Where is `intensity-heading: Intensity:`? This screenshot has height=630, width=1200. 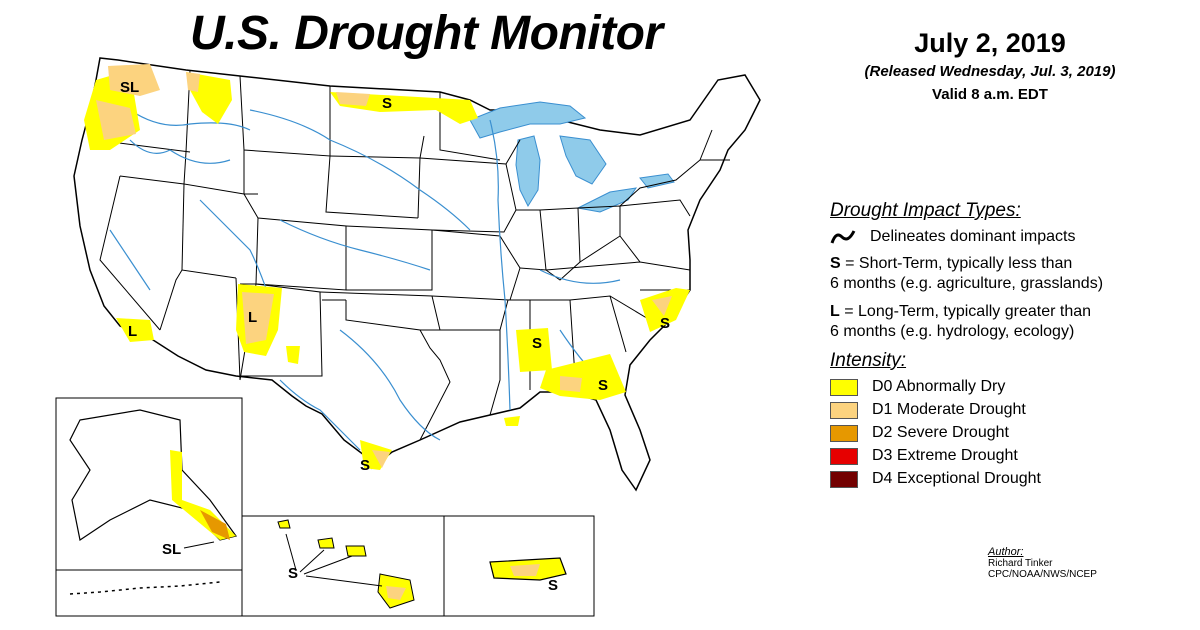
intensity-heading: Intensity: is located at coordinates (868, 360).